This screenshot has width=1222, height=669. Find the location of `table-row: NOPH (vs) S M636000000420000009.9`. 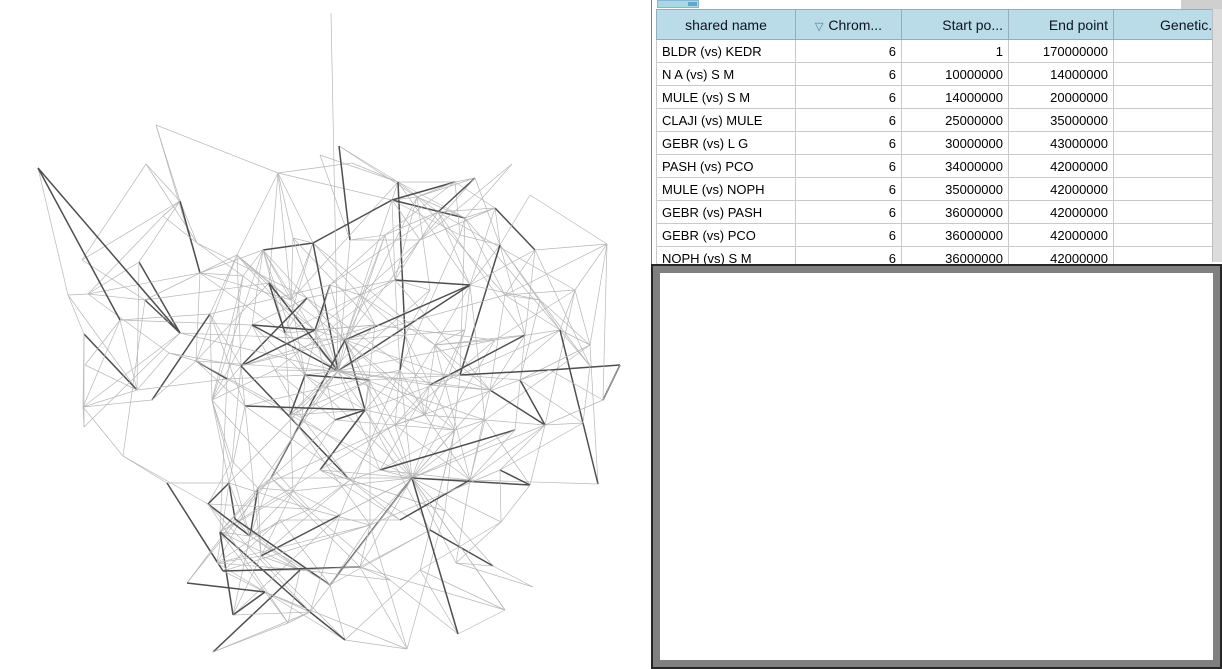

table-row: NOPH (vs) S M636000000420000009.9 is located at coordinates (939, 258).